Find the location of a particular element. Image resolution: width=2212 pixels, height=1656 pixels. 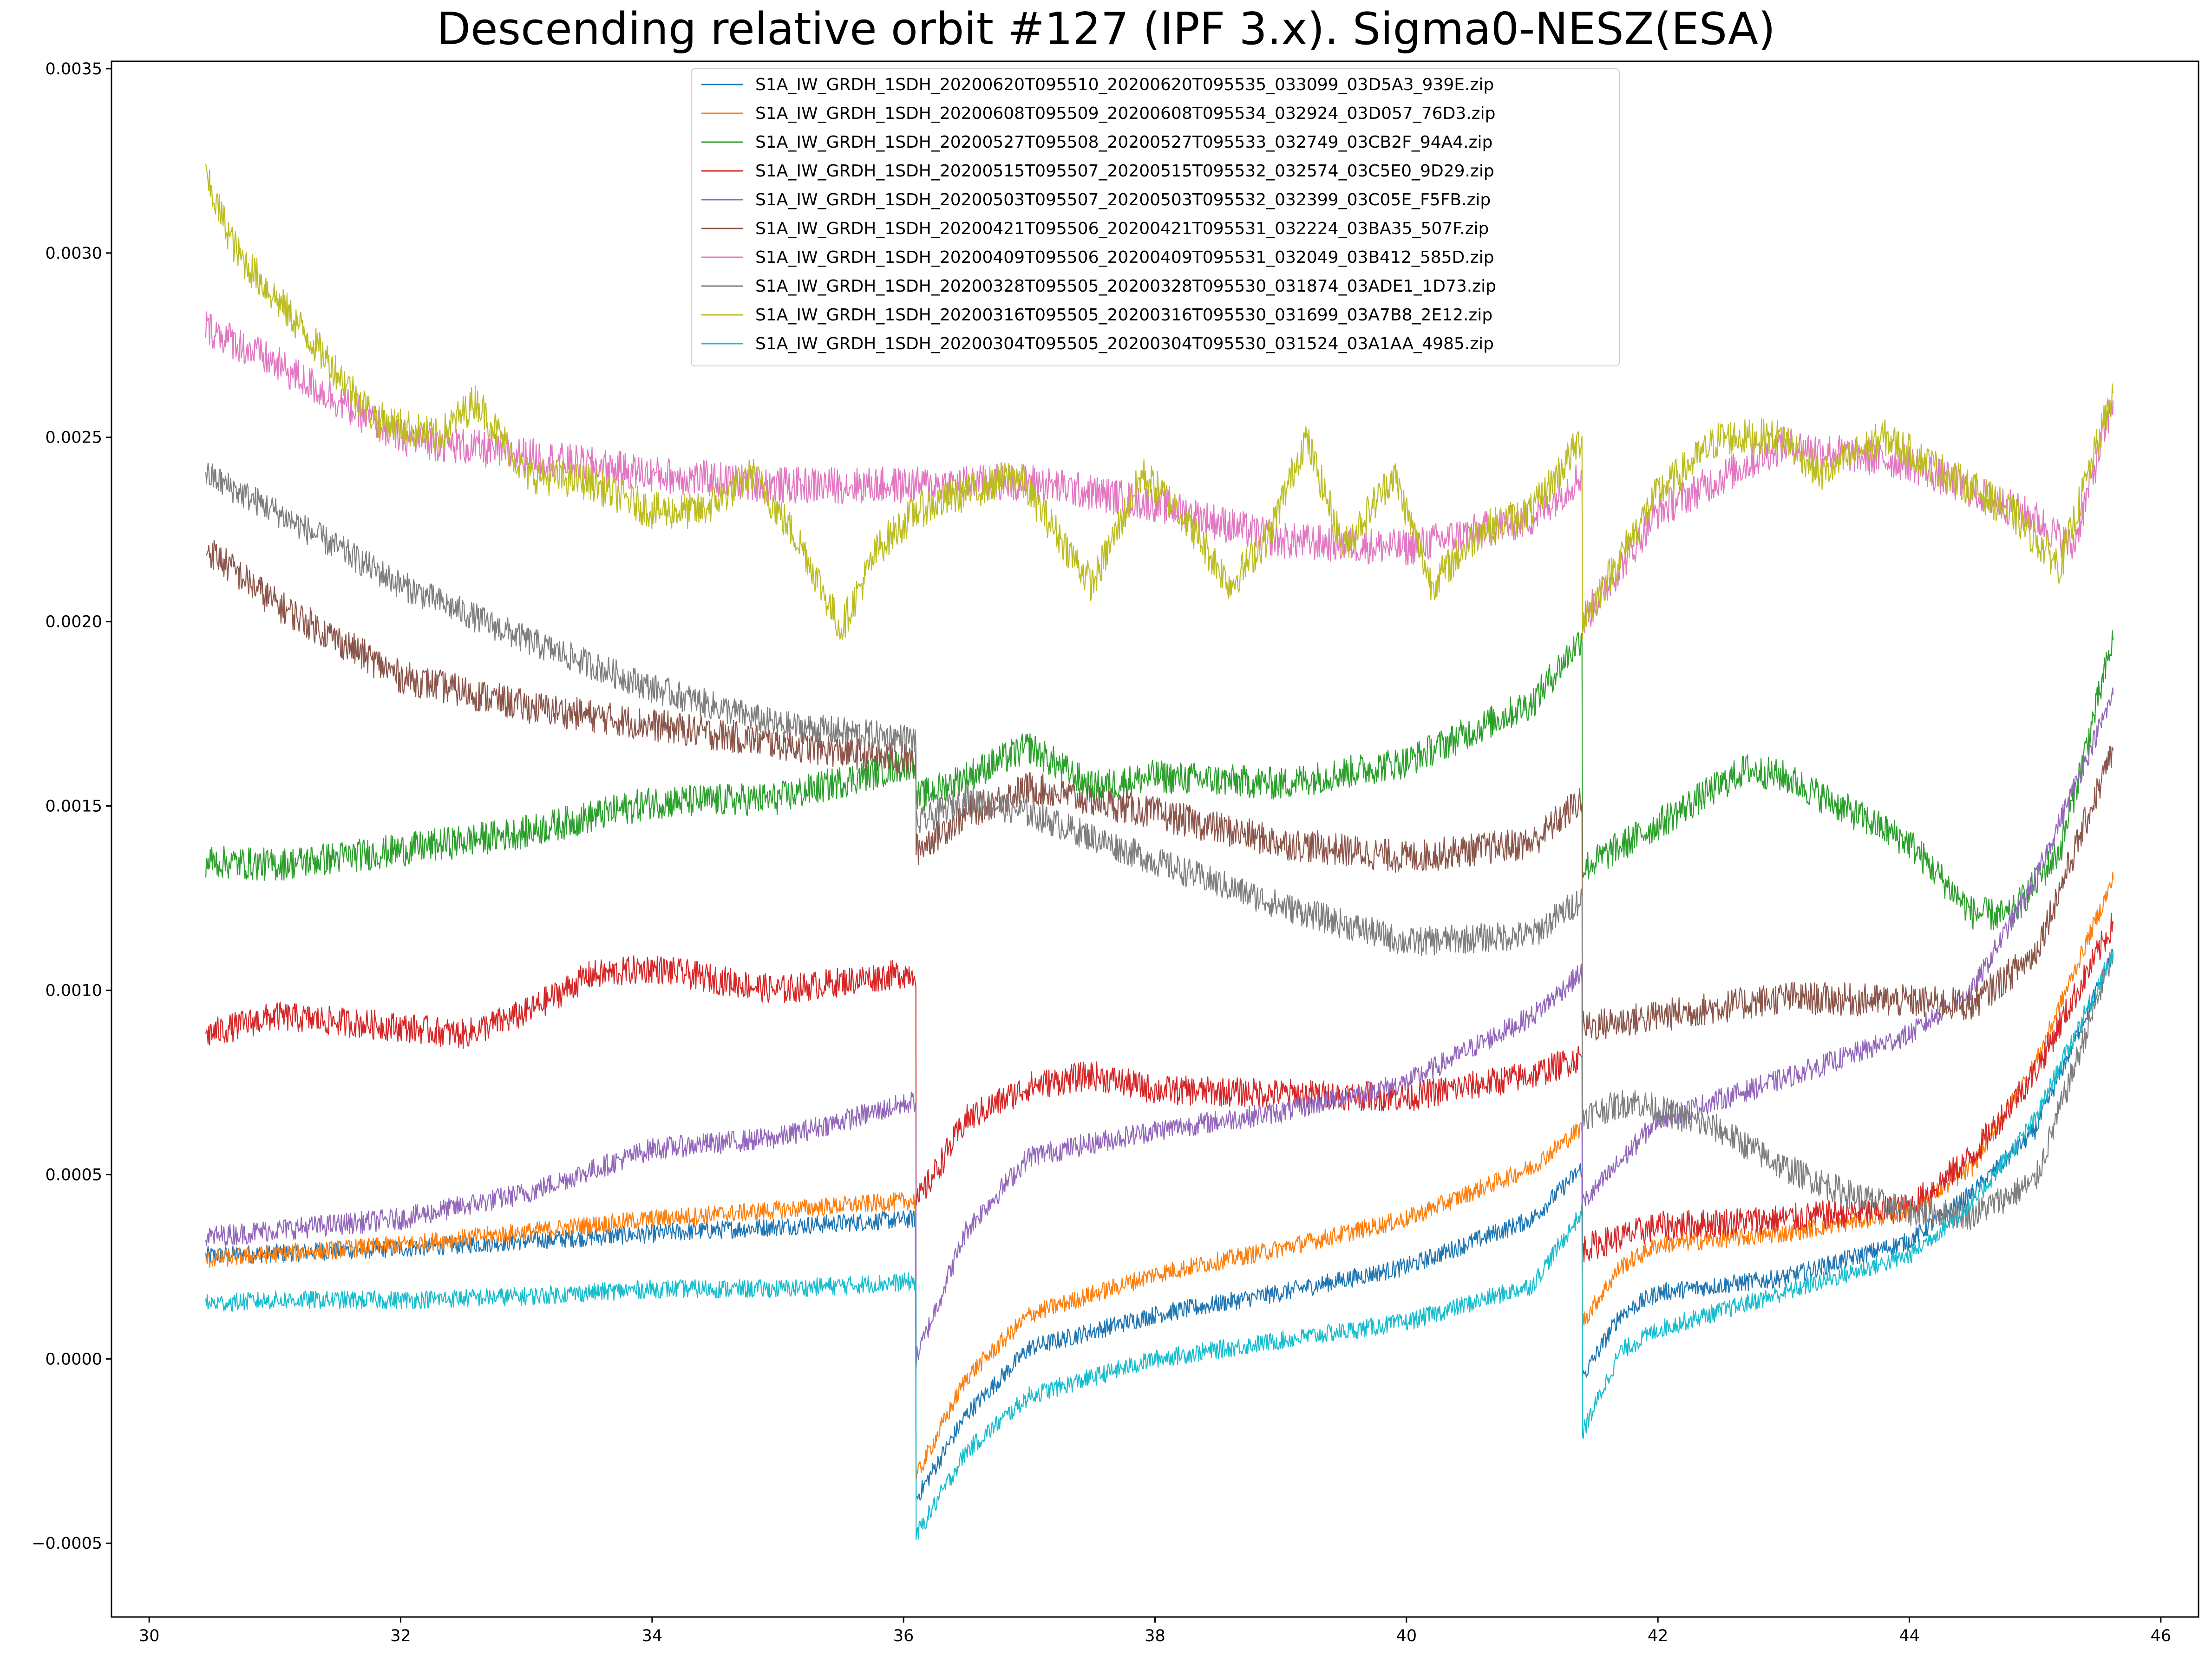

x-tick-label: 30 is located at coordinates (149, 1636).